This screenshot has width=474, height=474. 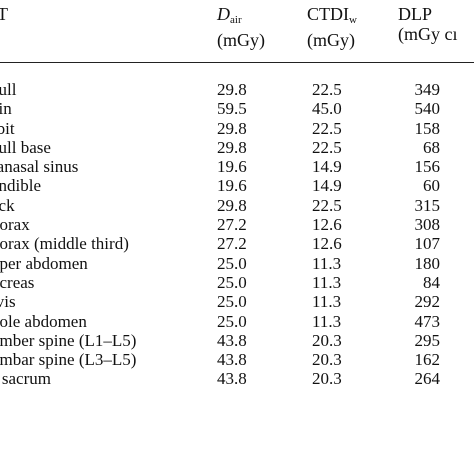 I want to click on table-header: T Dair (mGy) CTDIw (mGy) DLP (mGy cı, so click(x=237, y=30).